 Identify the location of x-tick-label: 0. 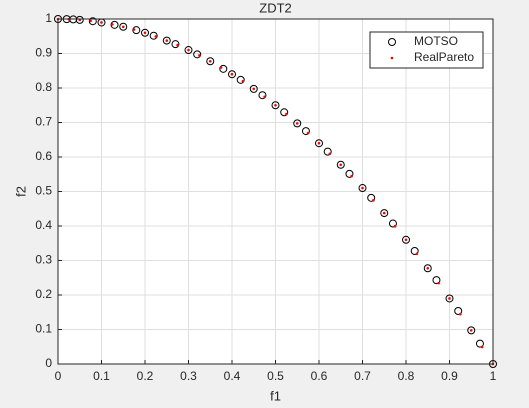
(58, 376).